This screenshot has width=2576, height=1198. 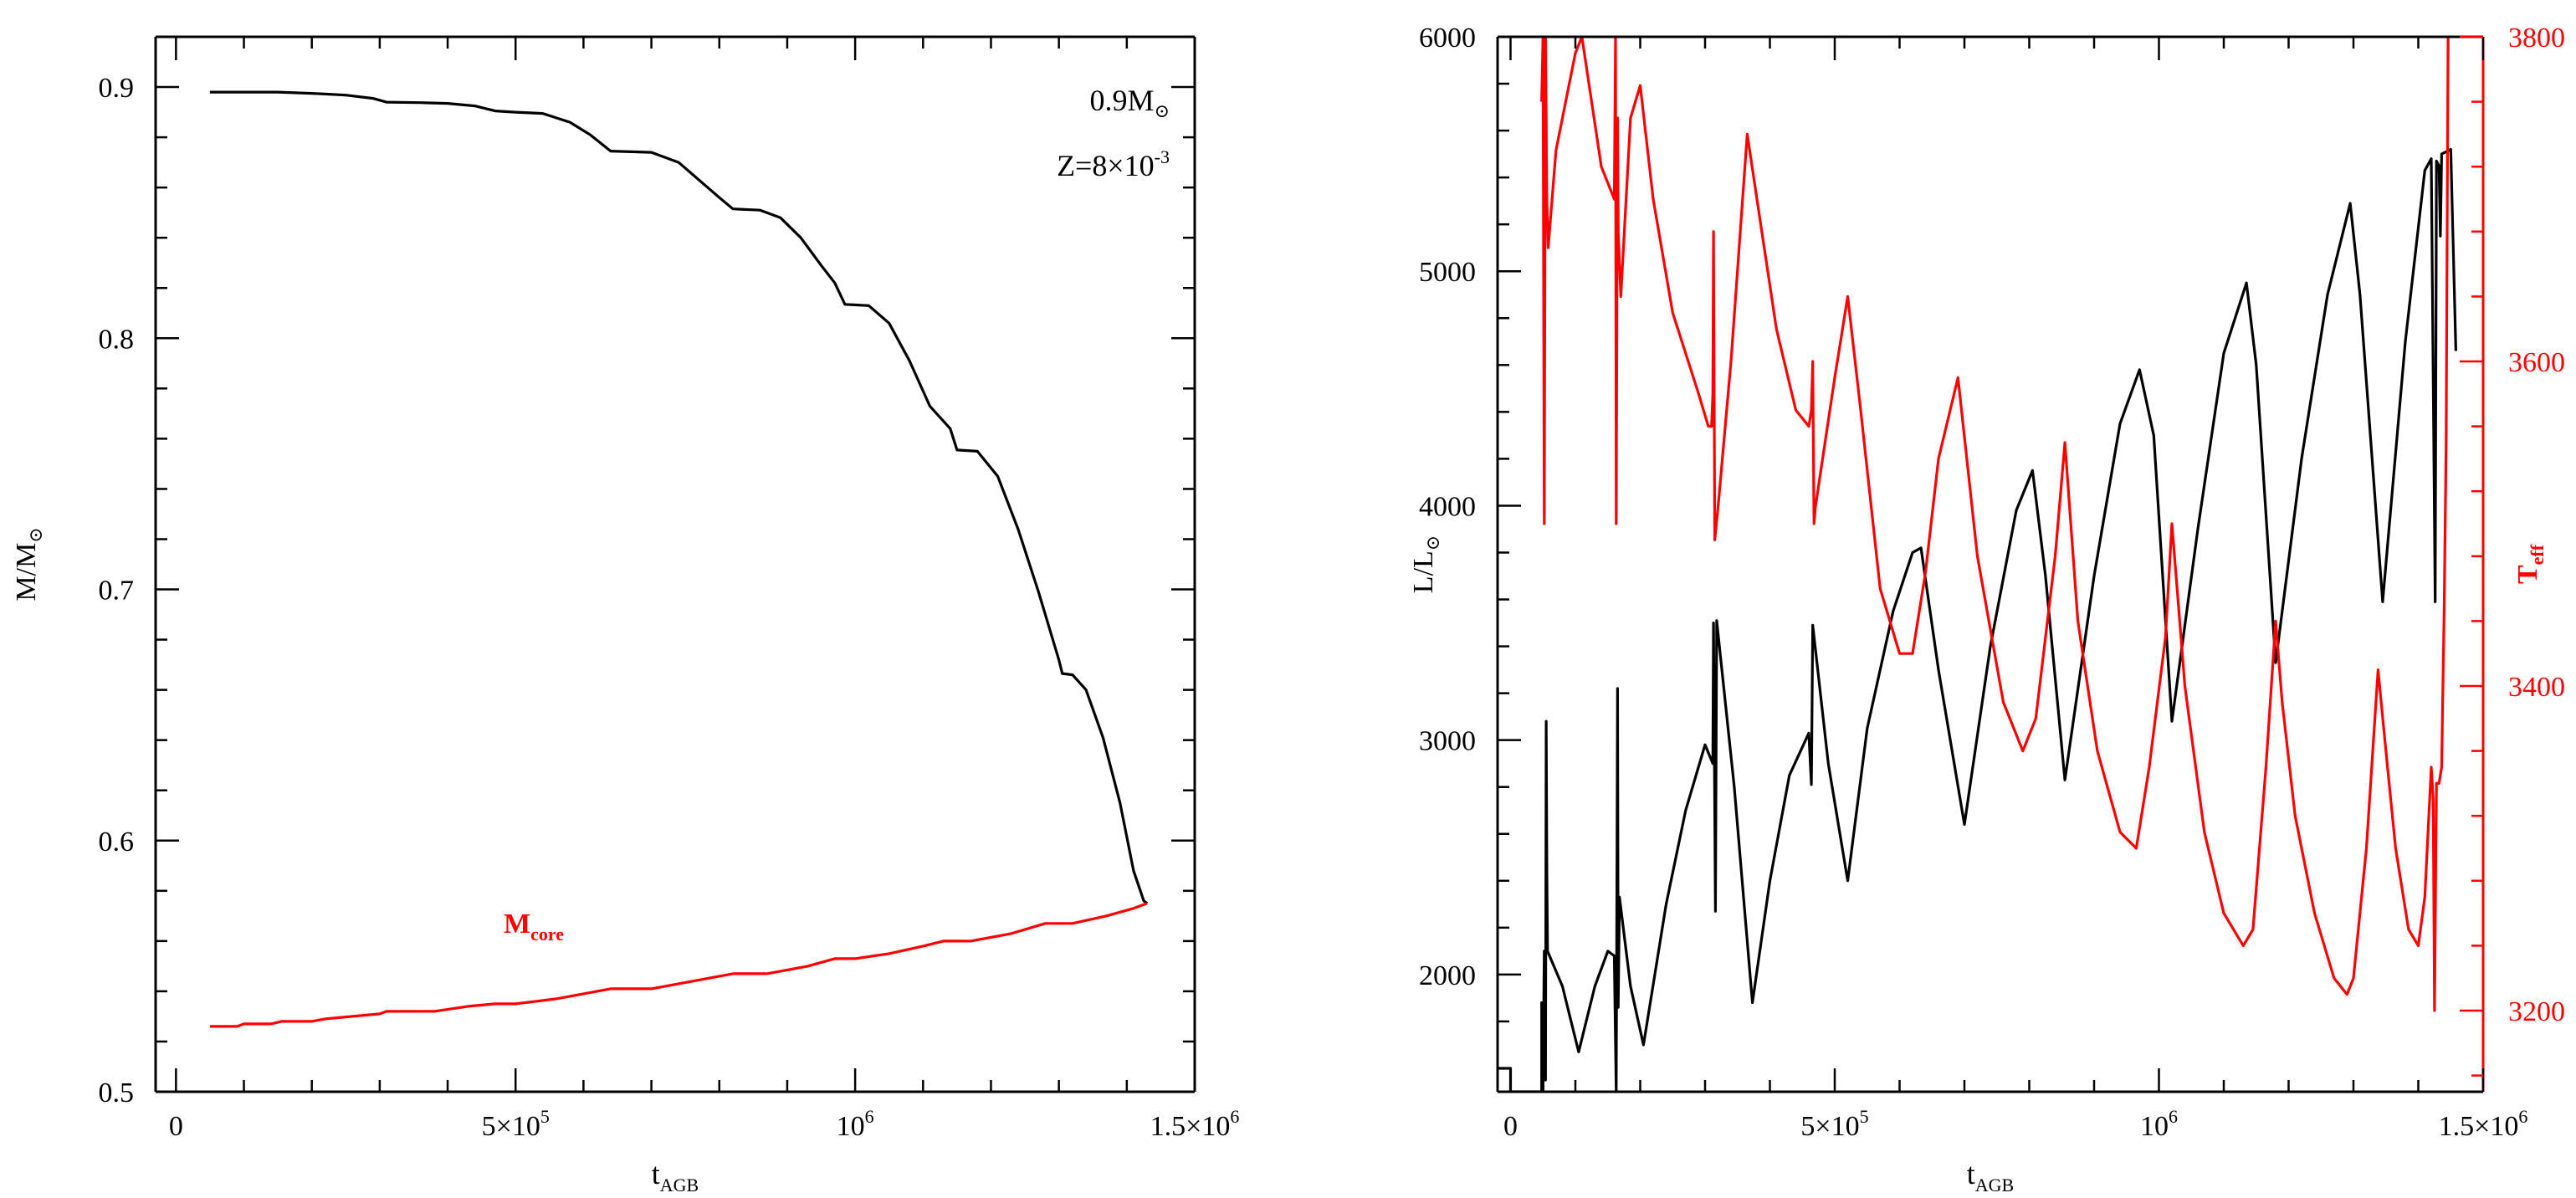 I want to click on series-label-m-core: Mcore, so click(x=534, y=927).